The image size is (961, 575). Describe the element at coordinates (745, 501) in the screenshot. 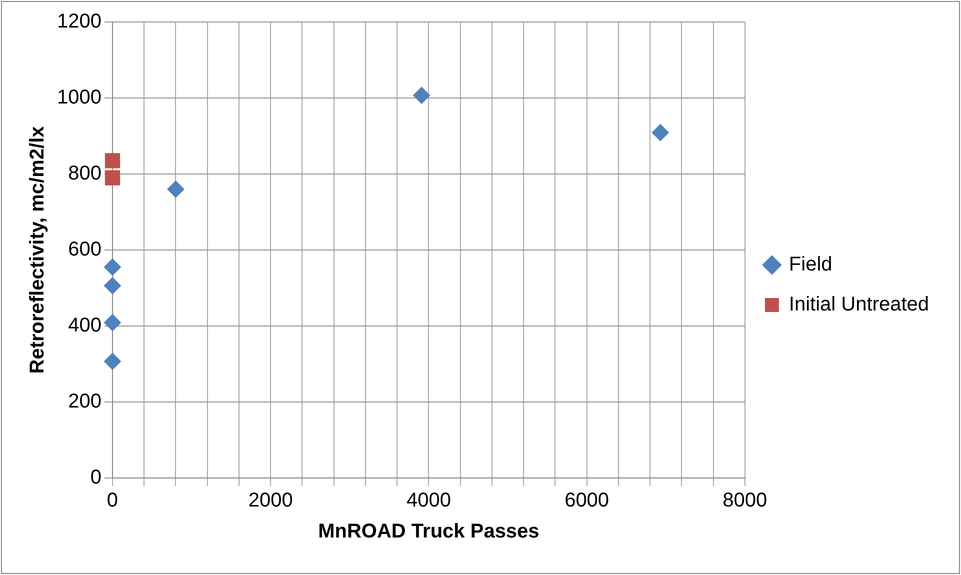

I see `x-tick-label: 8000` at that location.